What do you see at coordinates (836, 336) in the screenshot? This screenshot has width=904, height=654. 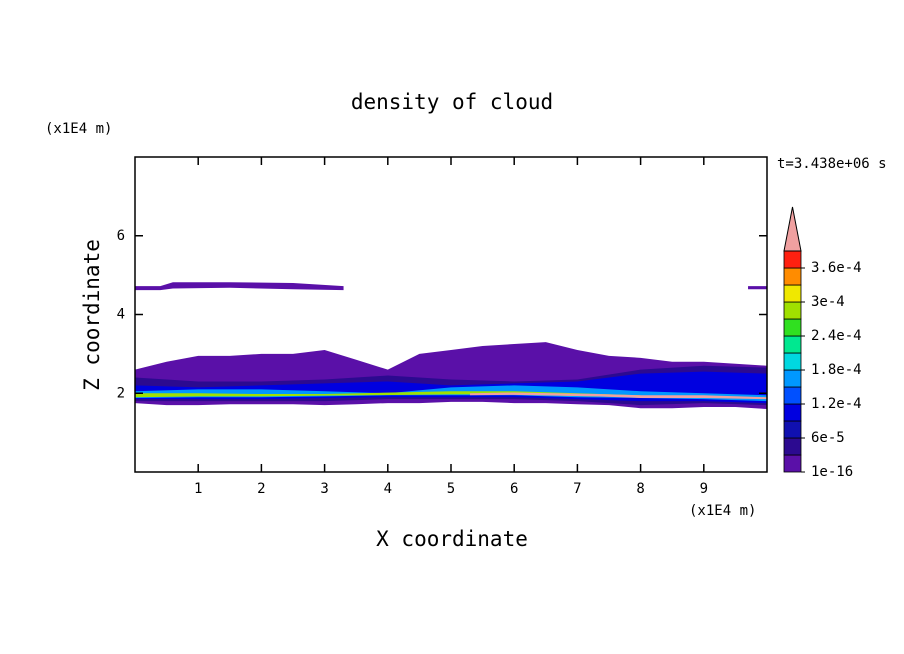 I see `colorbar-tick-label: 2.4e-4` at bounding box center [836, 336].